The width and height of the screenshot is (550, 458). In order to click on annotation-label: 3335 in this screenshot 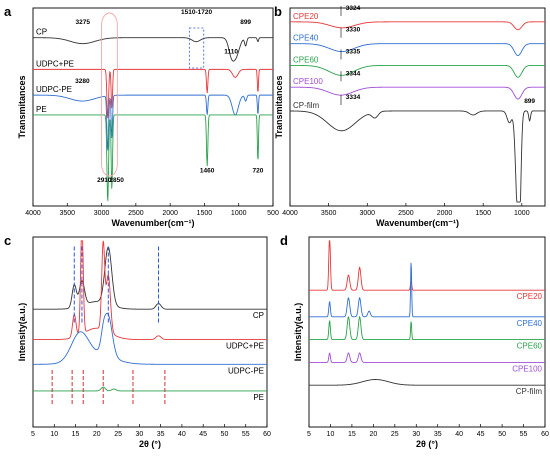, I will do `click(353, 52)`.